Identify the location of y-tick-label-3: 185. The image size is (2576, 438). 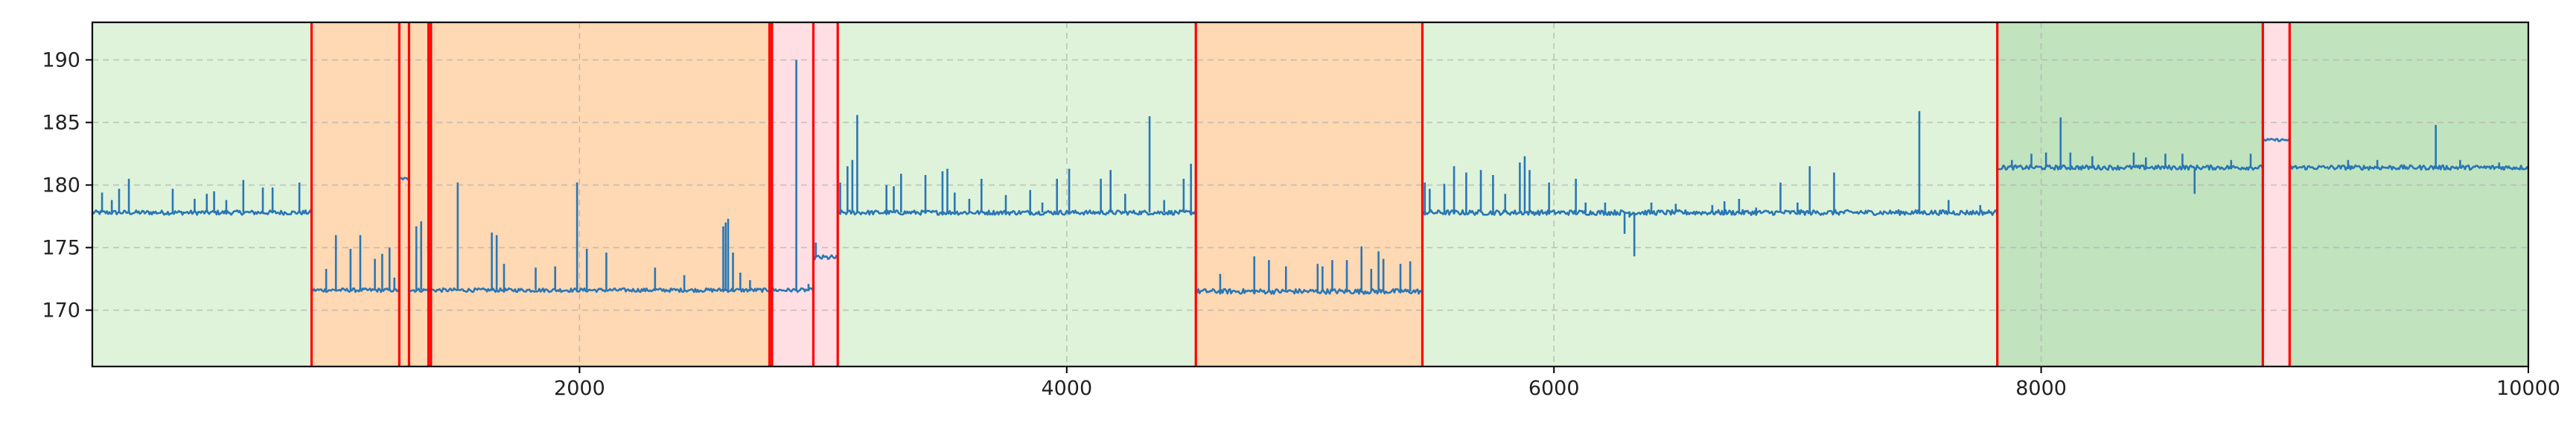
(61, 123).